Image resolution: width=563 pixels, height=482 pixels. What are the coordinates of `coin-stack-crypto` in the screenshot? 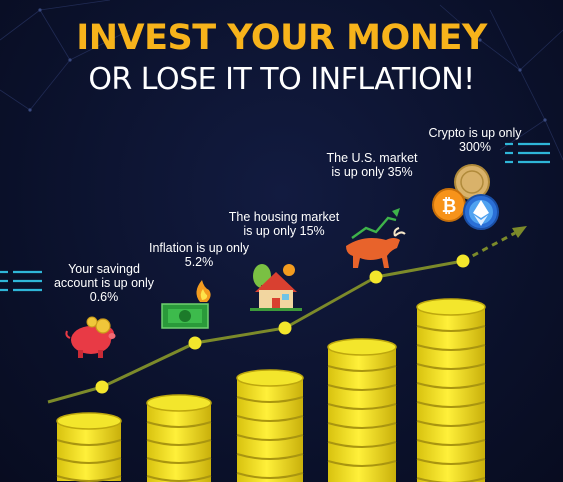 It's located at (451, 390).